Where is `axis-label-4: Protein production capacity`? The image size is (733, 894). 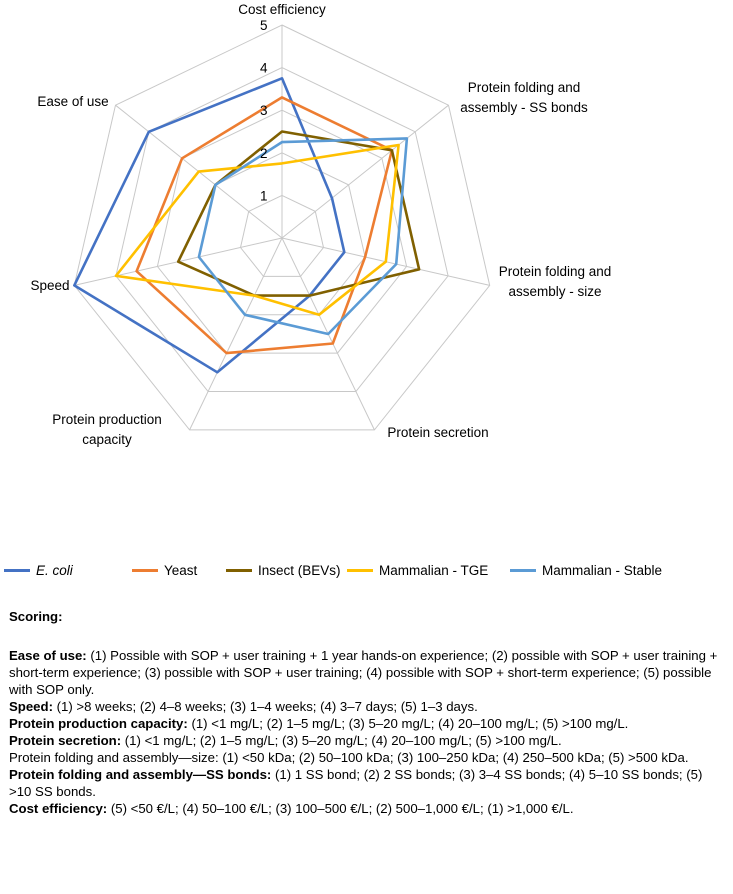
axis-label-4: Protein production capacity is located at coordinates (107, 429).